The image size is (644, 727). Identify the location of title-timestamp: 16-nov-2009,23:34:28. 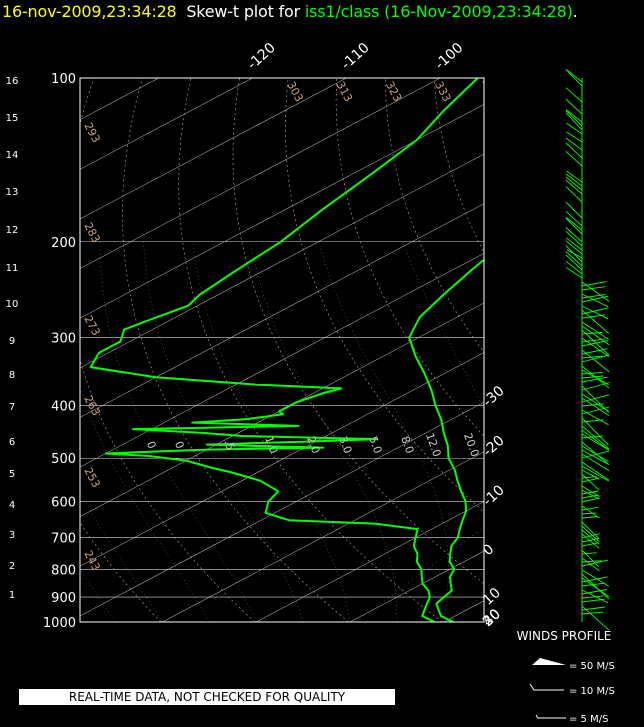
(89, 11).